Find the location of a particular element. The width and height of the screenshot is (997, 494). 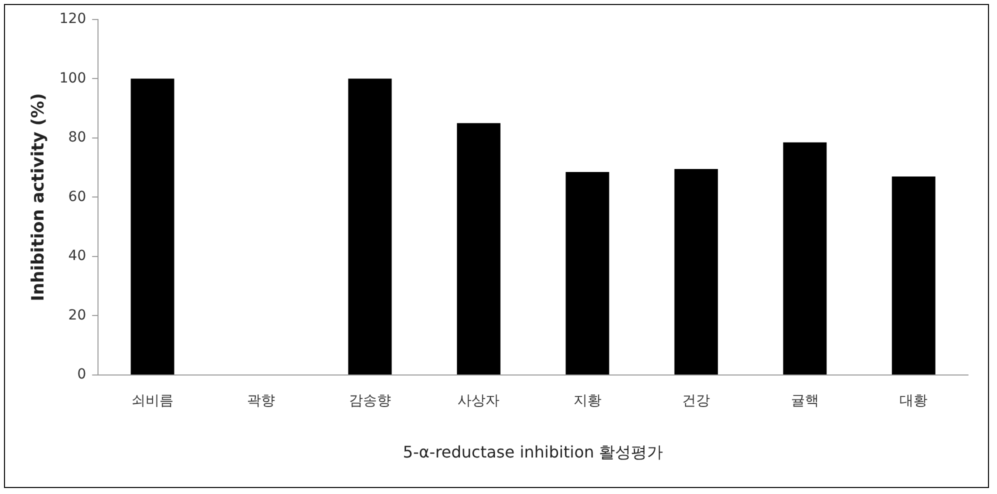

x-tick-label: 귤핵 is located at coordinates (804, 401).